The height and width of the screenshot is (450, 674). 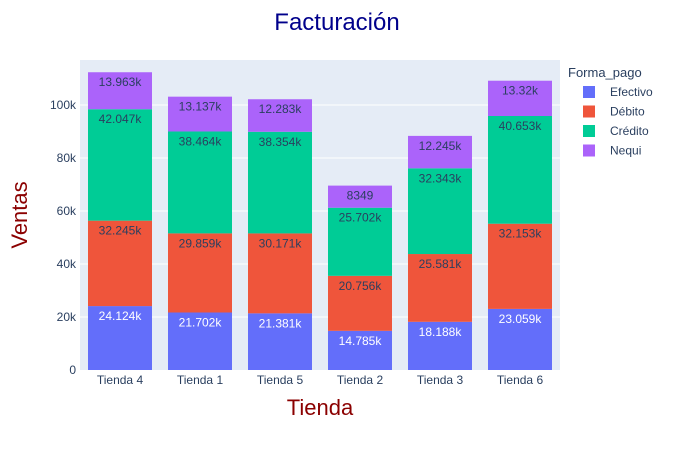 What do you see at coordinates (19, 214) in the screenshot?
I see `y-axis-title: Ventas` at bounding box center [19, 214].